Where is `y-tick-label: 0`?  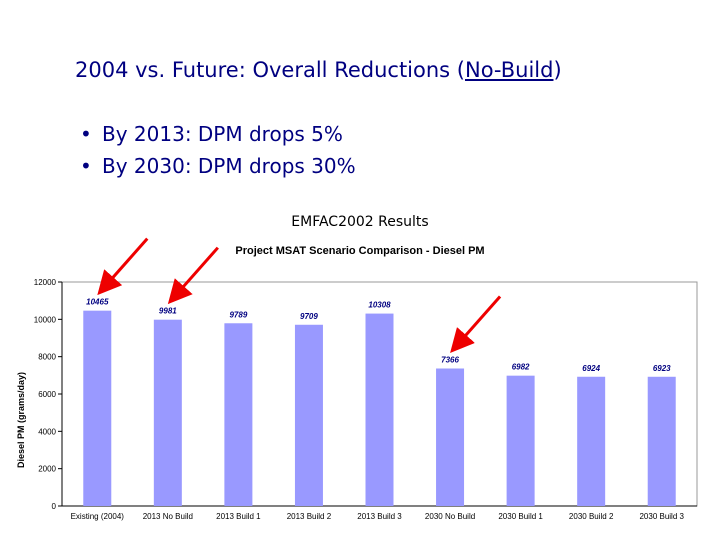
y-tick-label: 0 is located at coordinates (54, 506).